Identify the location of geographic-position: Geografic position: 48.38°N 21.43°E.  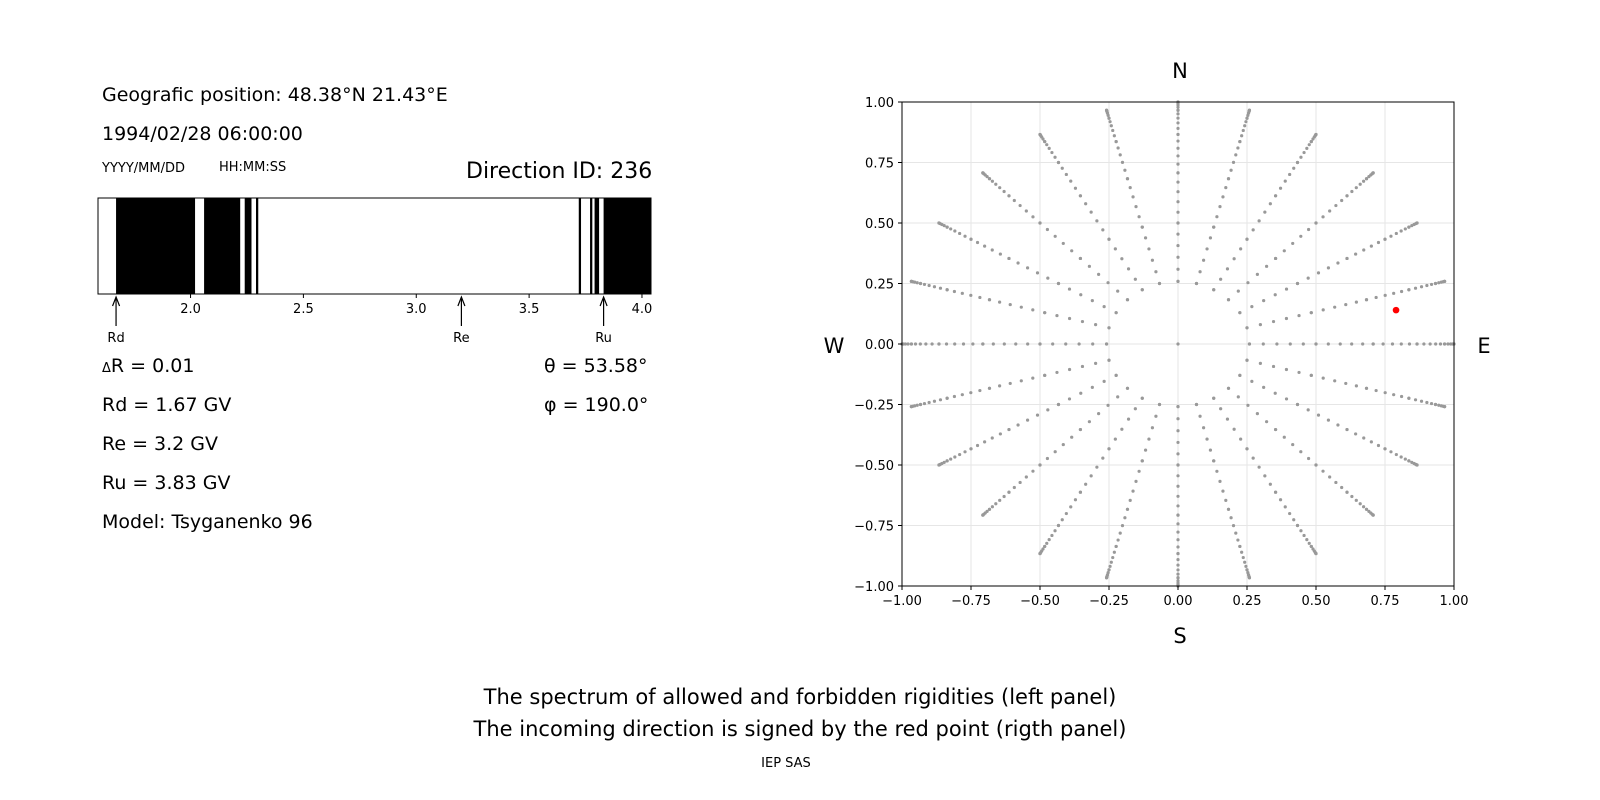
(275, 95).